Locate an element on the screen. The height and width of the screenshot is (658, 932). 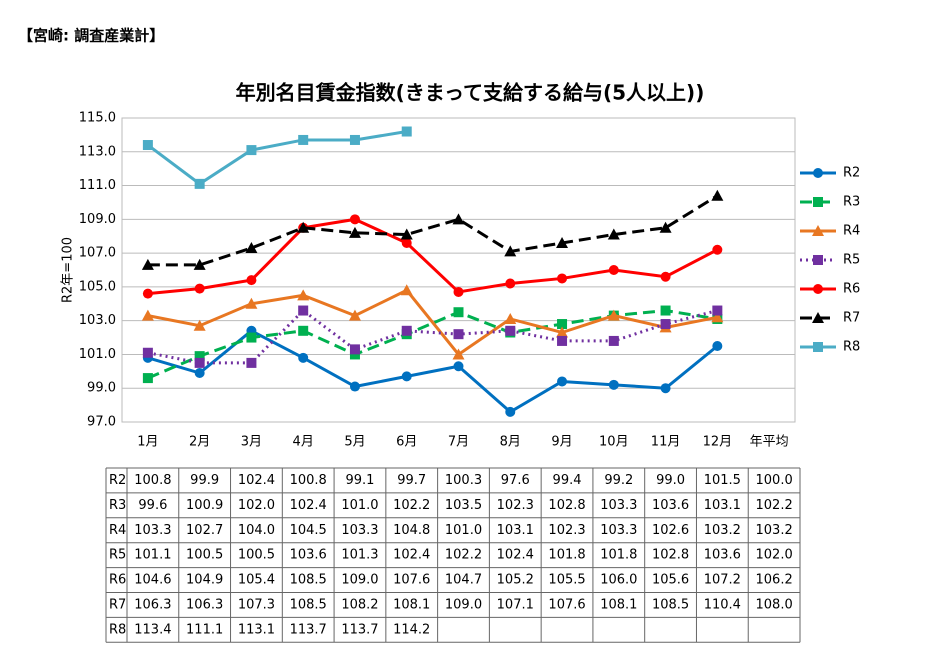
table-cell: 105.2 is located at coordinates (515, 580).